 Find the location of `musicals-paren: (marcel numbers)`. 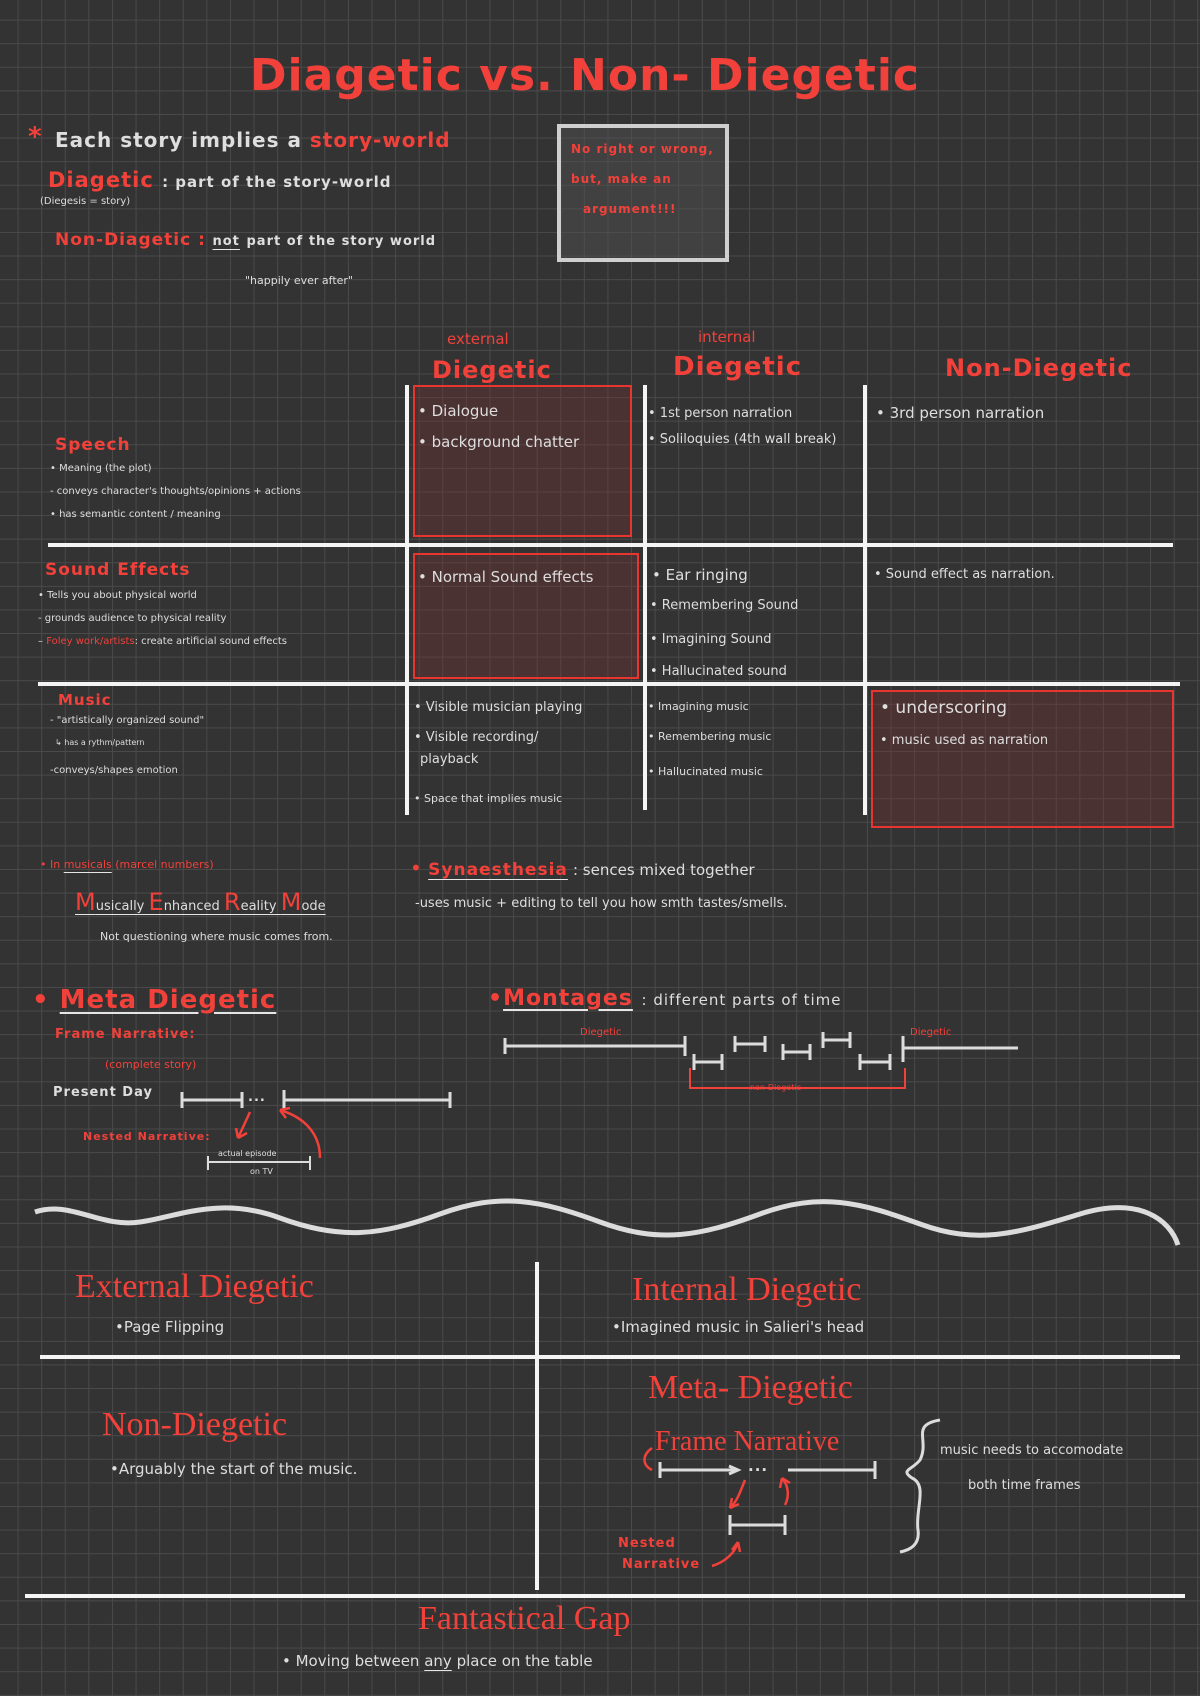

musicals-paren: (marcel numbers) is located at coordinates (164, 864).